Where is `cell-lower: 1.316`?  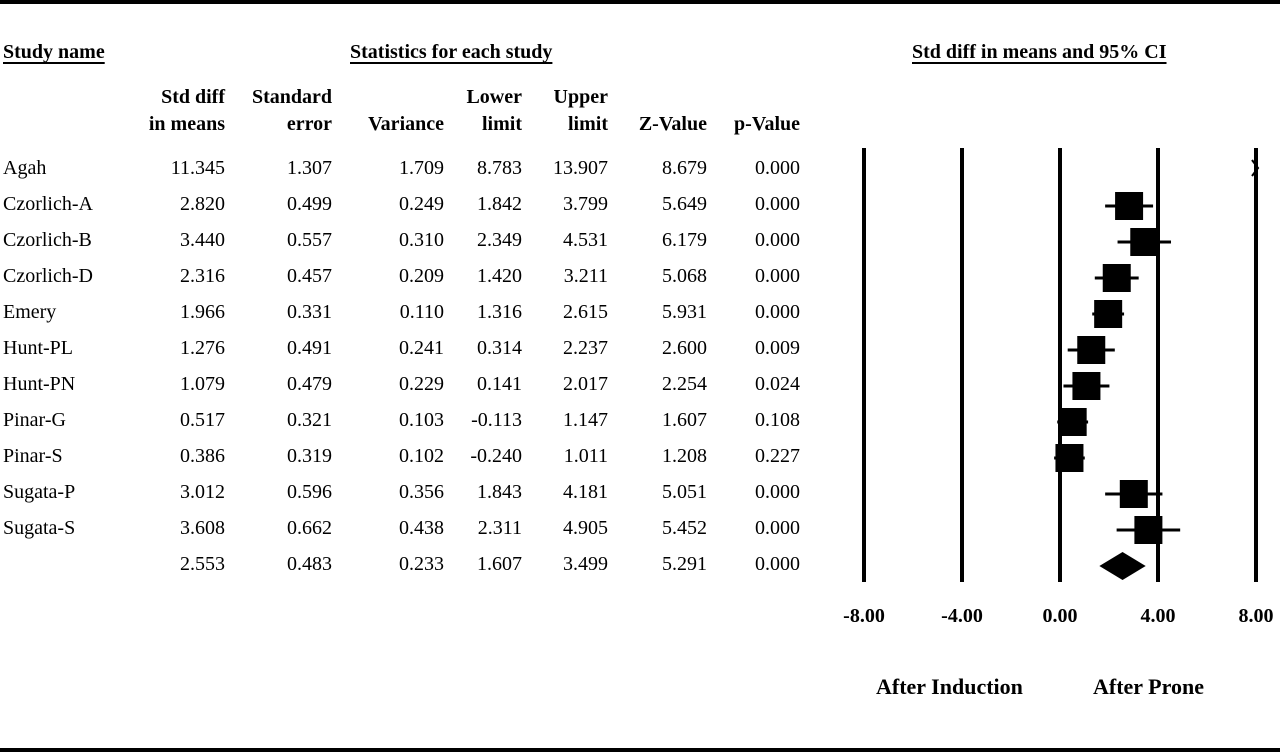 cell-lower: 1.316 is located at coordinates (499, 312).